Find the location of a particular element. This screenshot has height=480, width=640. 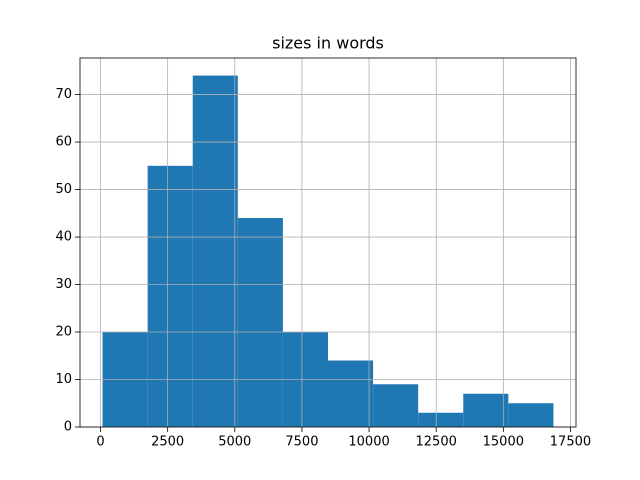

x-tick-label: 17500 is located at coordinates (570, 442).